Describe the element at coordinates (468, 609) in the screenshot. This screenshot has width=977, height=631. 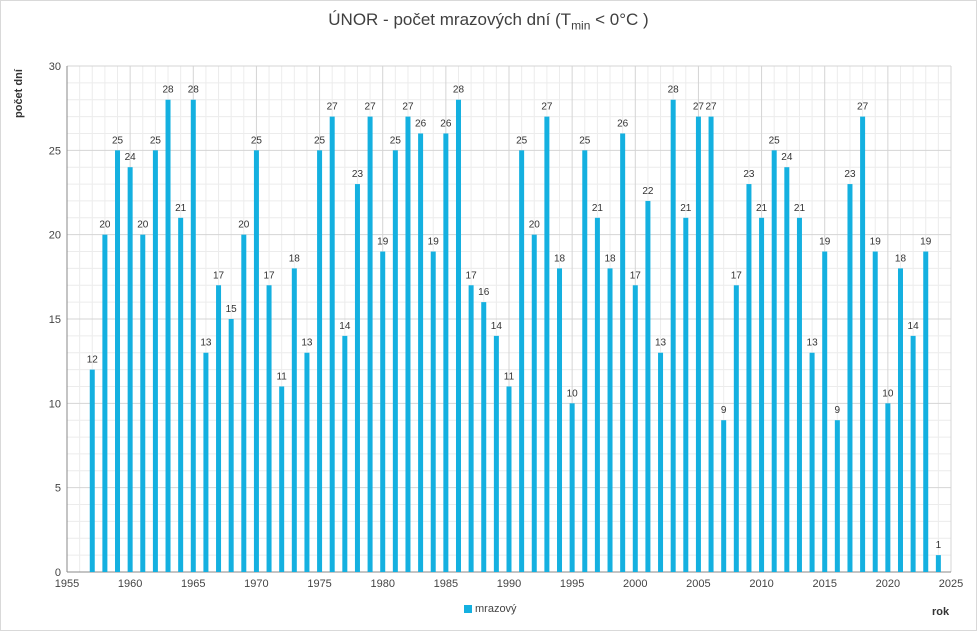
I see `legend-swatch` at that location.